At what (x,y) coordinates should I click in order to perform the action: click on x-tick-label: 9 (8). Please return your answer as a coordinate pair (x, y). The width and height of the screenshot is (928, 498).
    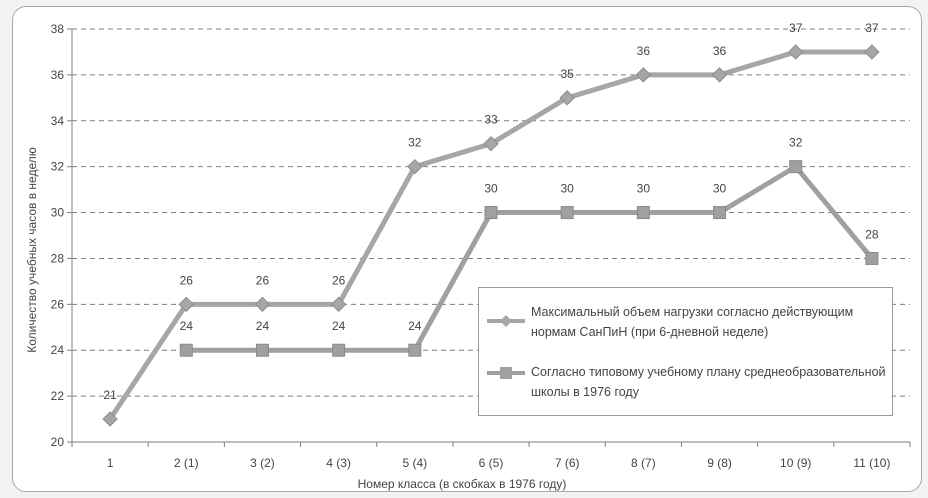
    Looking at the image, I should click on (719, 463).